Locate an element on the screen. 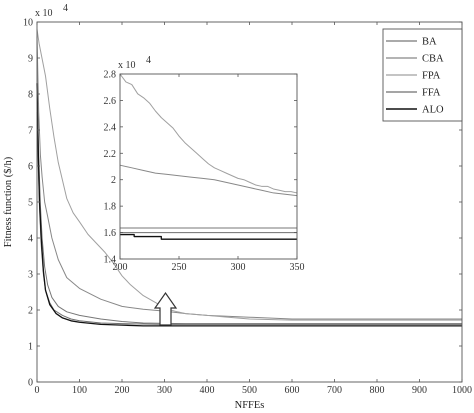 This screenshot has height=413, width=474. zoom-arrow-icon is located at coordinates (165, 308).